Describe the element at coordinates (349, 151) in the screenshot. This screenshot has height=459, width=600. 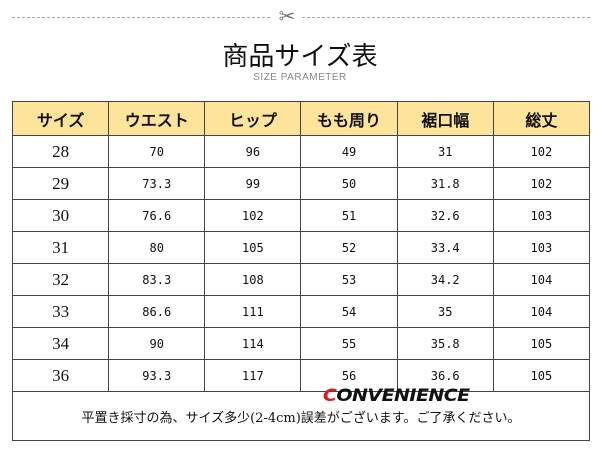
I see `table-cell: 49` at that location.